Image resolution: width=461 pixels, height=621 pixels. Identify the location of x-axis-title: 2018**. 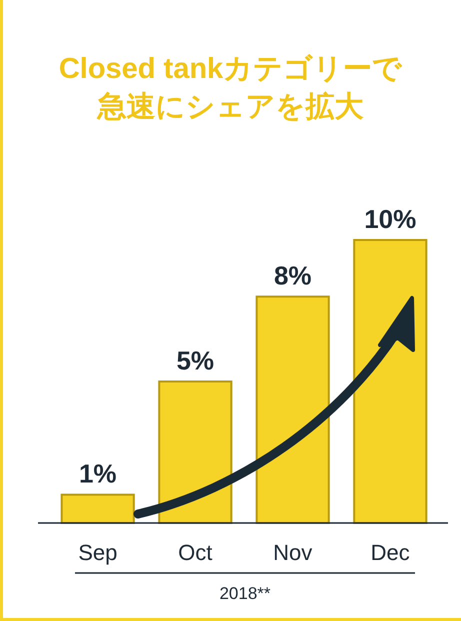
(245, 593).